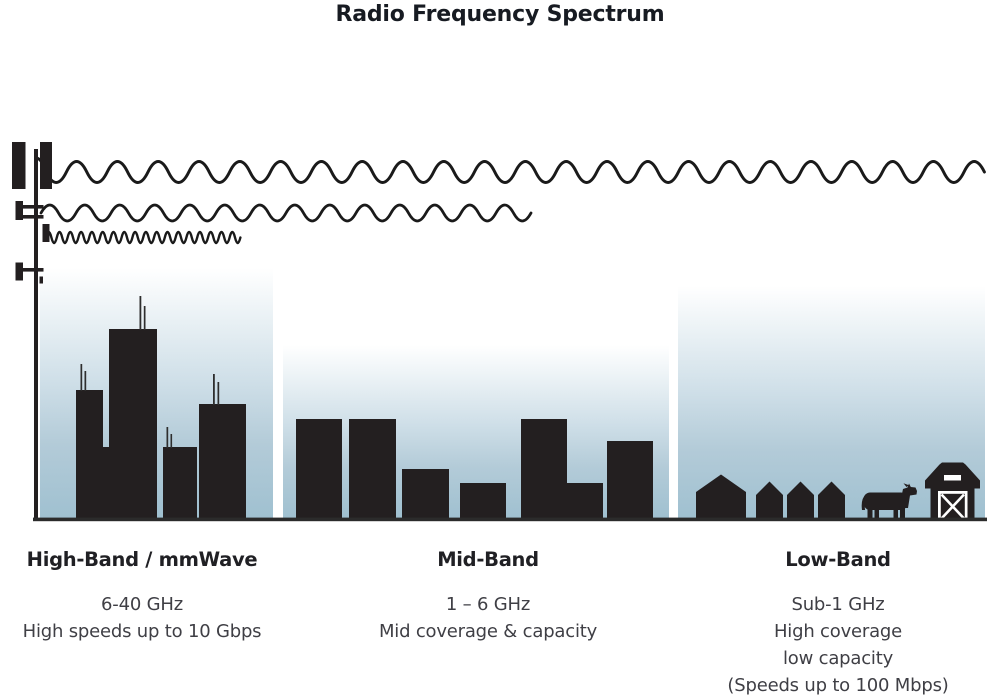  What do you see at coordinates (142, 618) in the screenshot?
I see `high-band-description: 6-40 GHz High speeds up to 10 Gbps` at bounding box center [142, 618].